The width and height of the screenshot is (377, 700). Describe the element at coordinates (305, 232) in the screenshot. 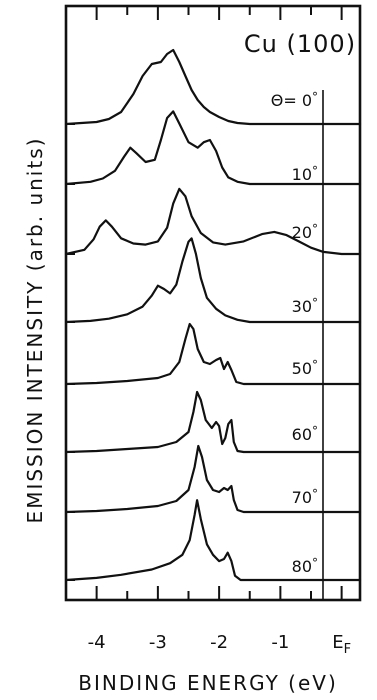

I see `angle-label: 20°` at that location.